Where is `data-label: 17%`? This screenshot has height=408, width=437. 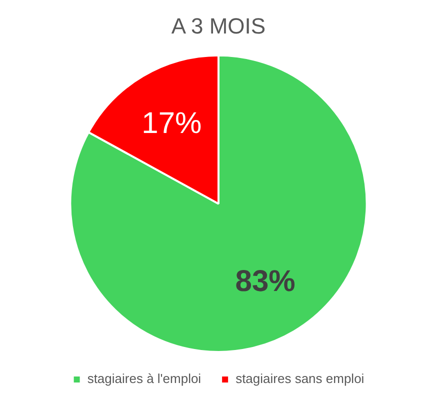
data-label: 17% is located at coordinates (172, 123).